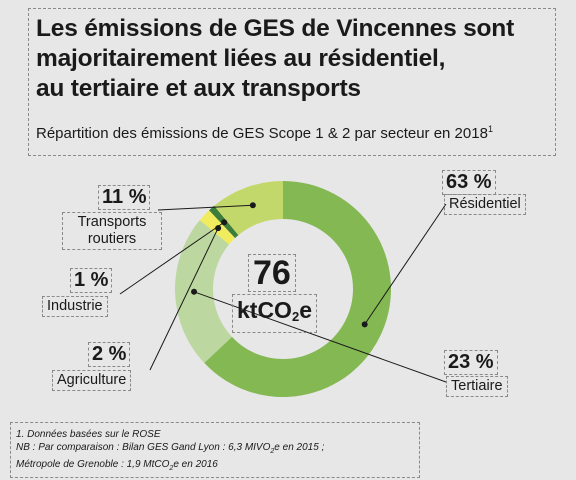 The image size is (576, 480). I want to click on residentiel-label: Résidentiel, so click(485, 204).